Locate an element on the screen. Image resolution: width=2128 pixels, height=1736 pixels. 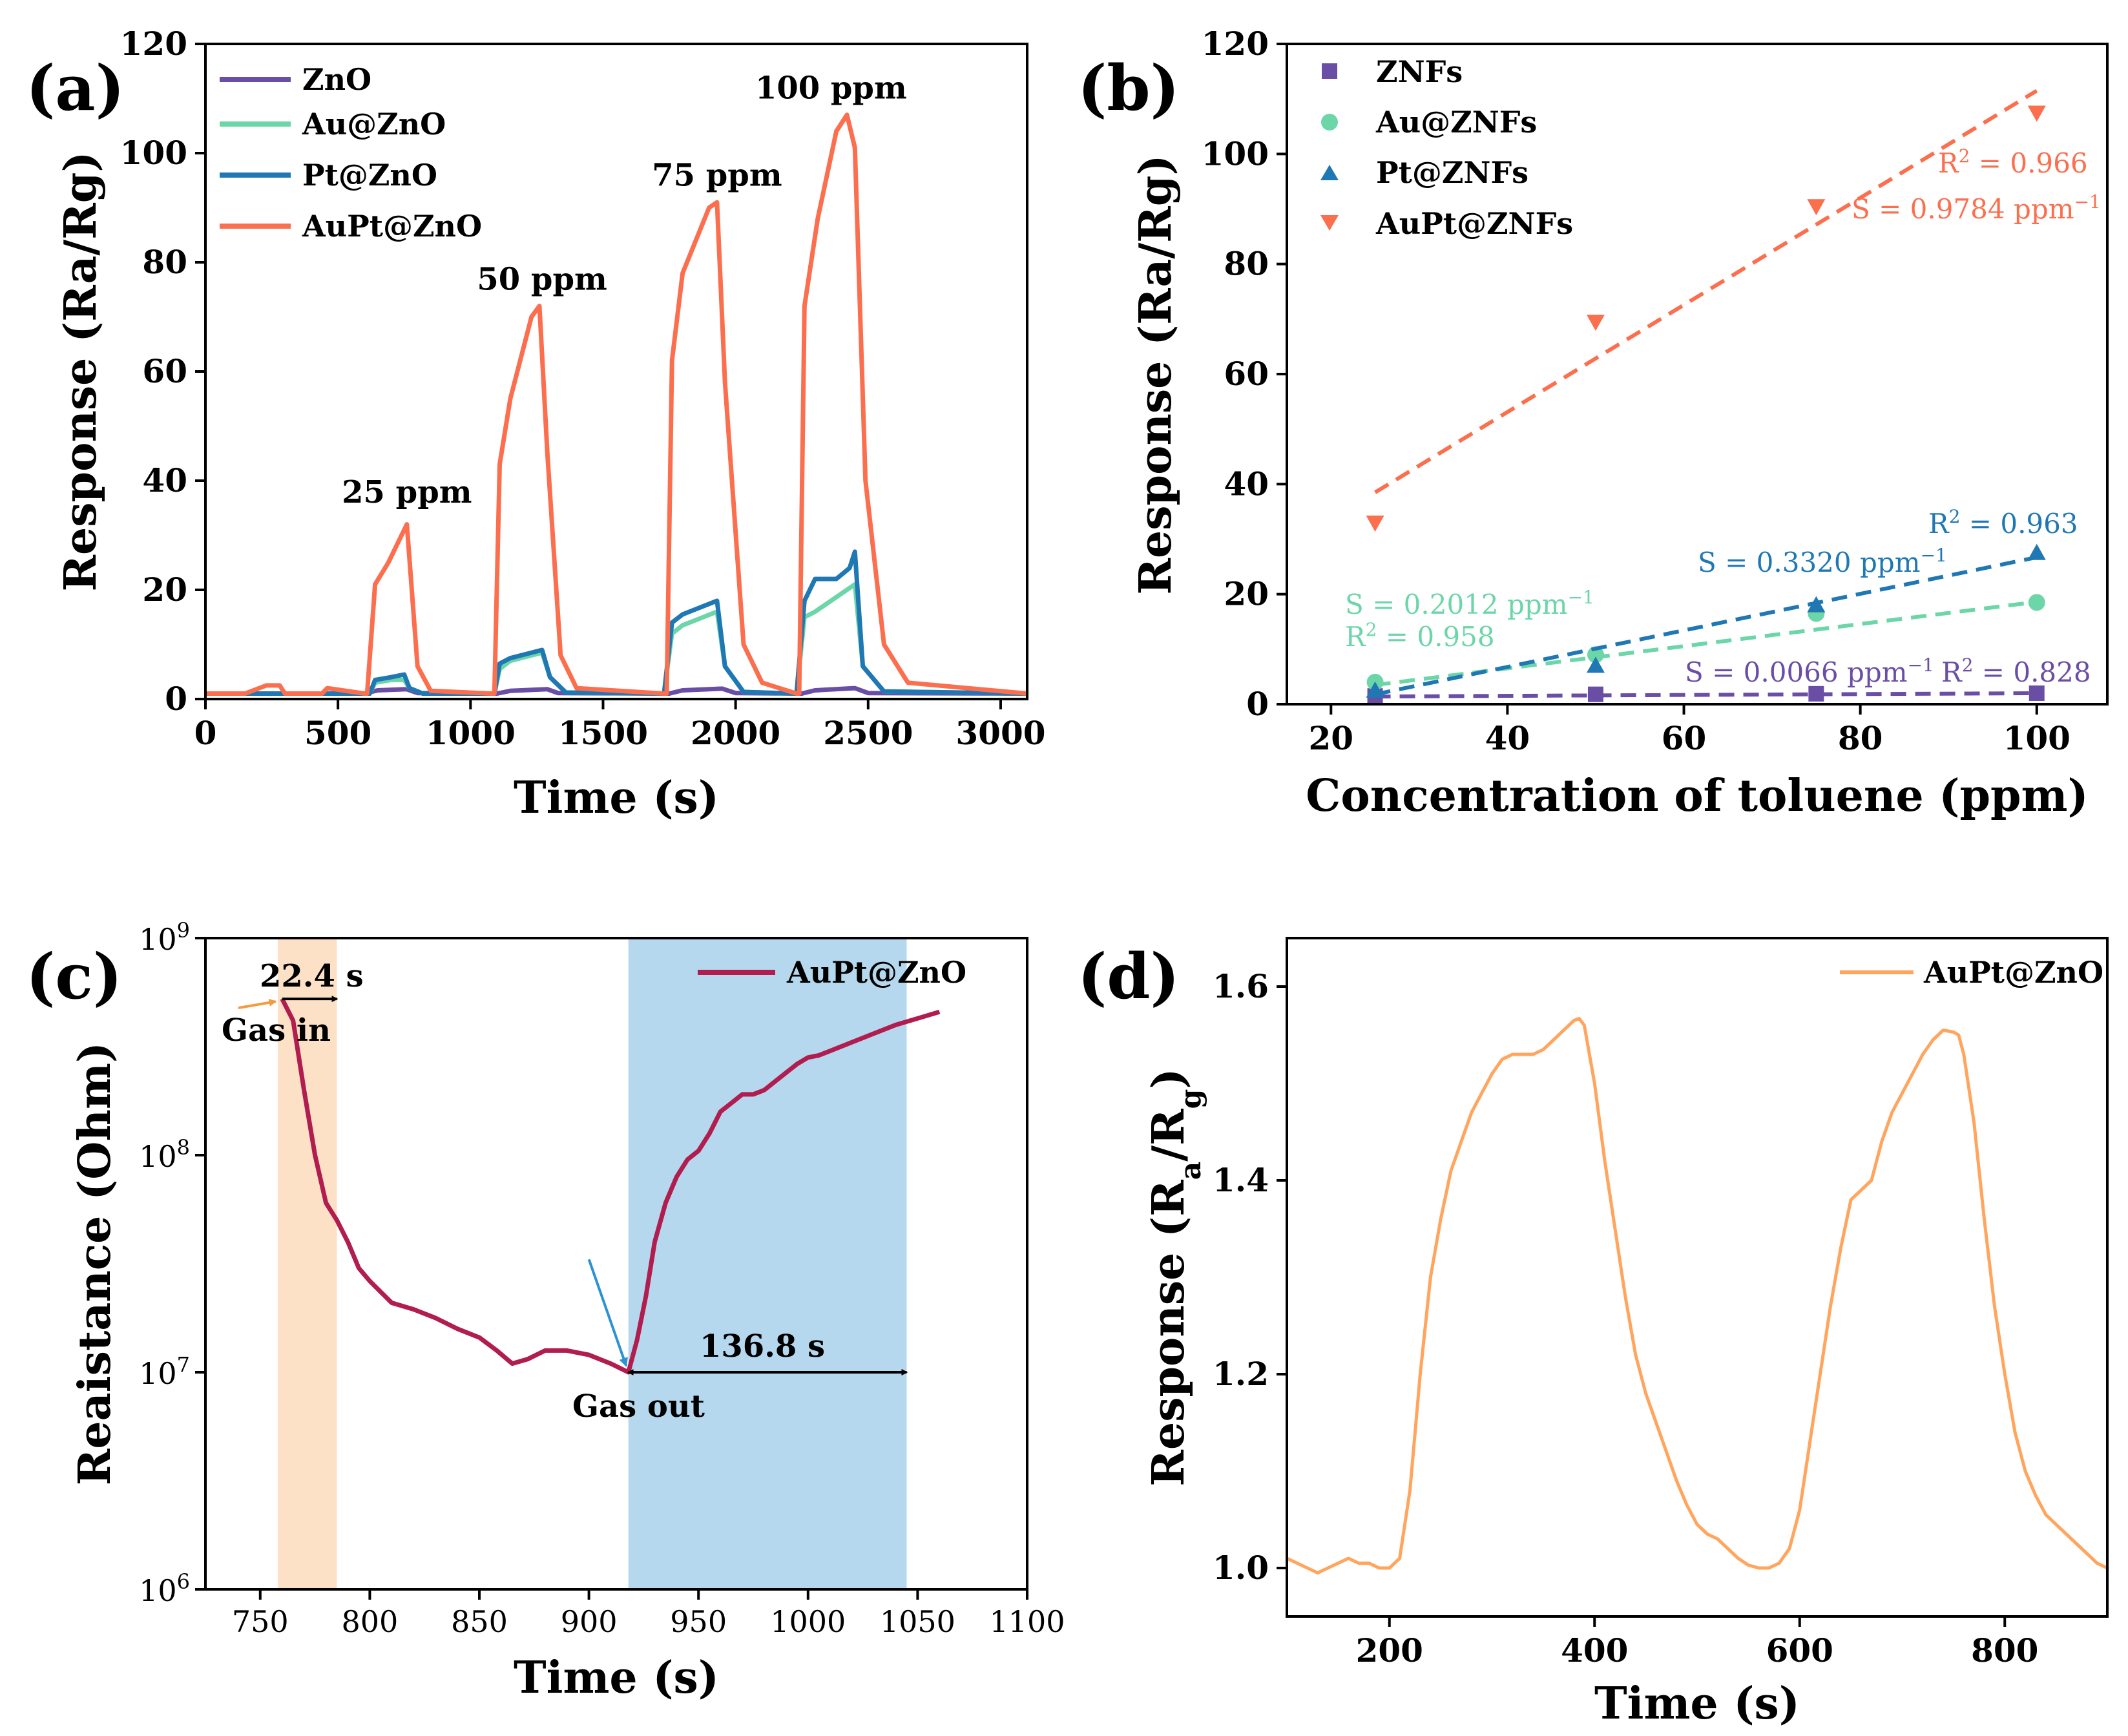
panel-c-annotations: 22.4 s Gas in 136.8 s Gas out is located at coordinates (523, 1191).